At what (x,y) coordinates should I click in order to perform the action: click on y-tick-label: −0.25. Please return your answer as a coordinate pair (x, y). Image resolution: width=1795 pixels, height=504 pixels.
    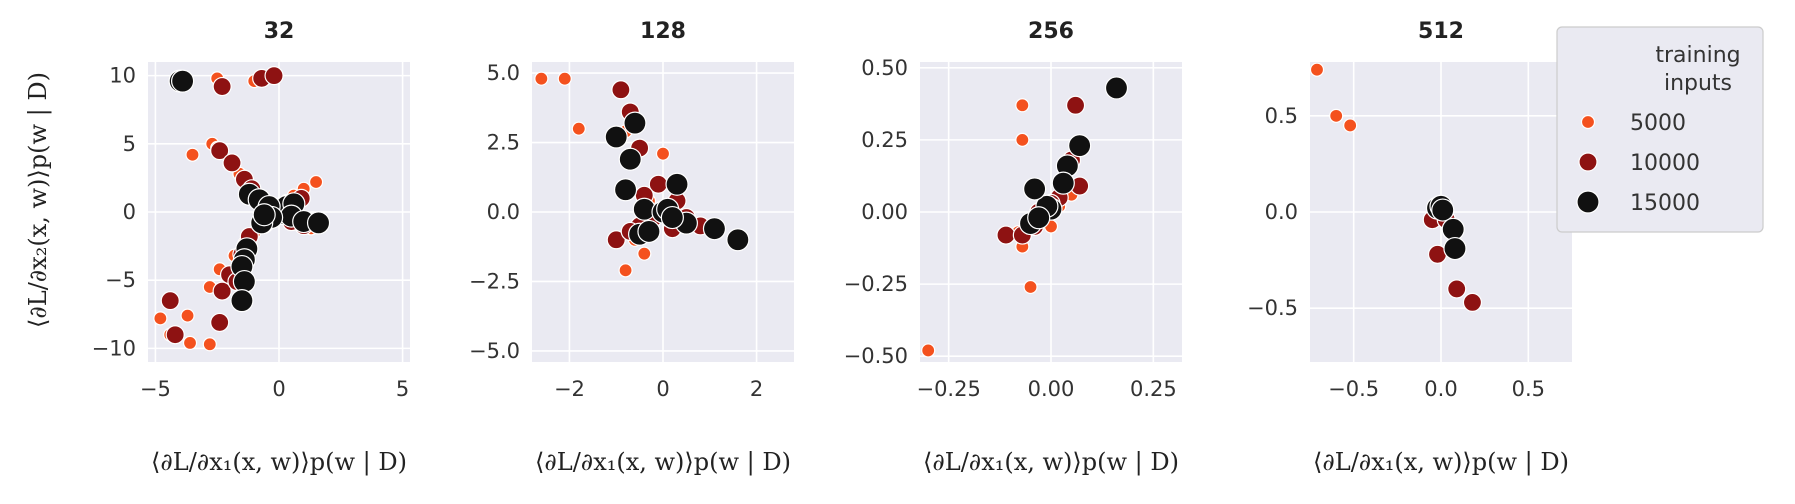
    Looking at the image, I should click on (876, 284).